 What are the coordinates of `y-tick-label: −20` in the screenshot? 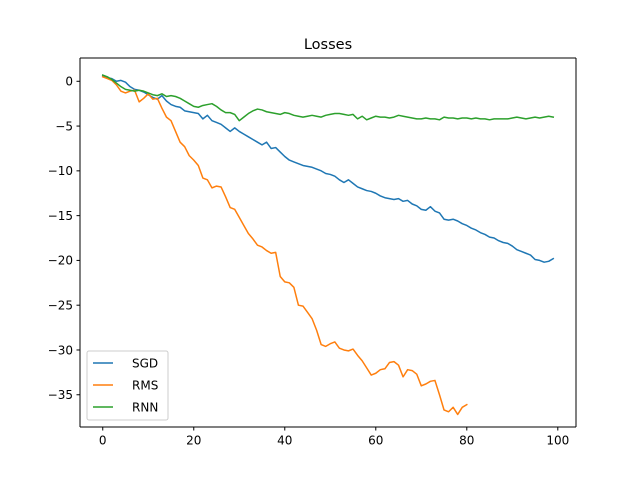 It's located at (60, 261).